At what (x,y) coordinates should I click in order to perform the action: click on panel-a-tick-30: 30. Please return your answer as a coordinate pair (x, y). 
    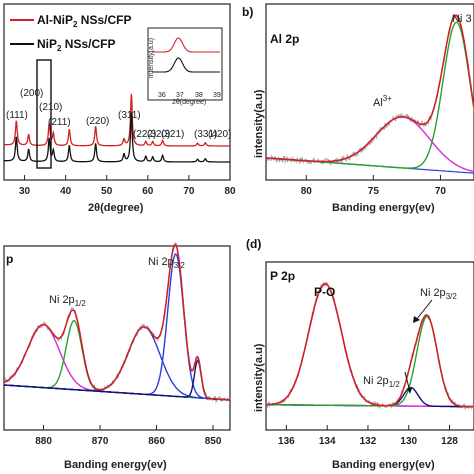
    Looking at the image, I should click on (25, 191).